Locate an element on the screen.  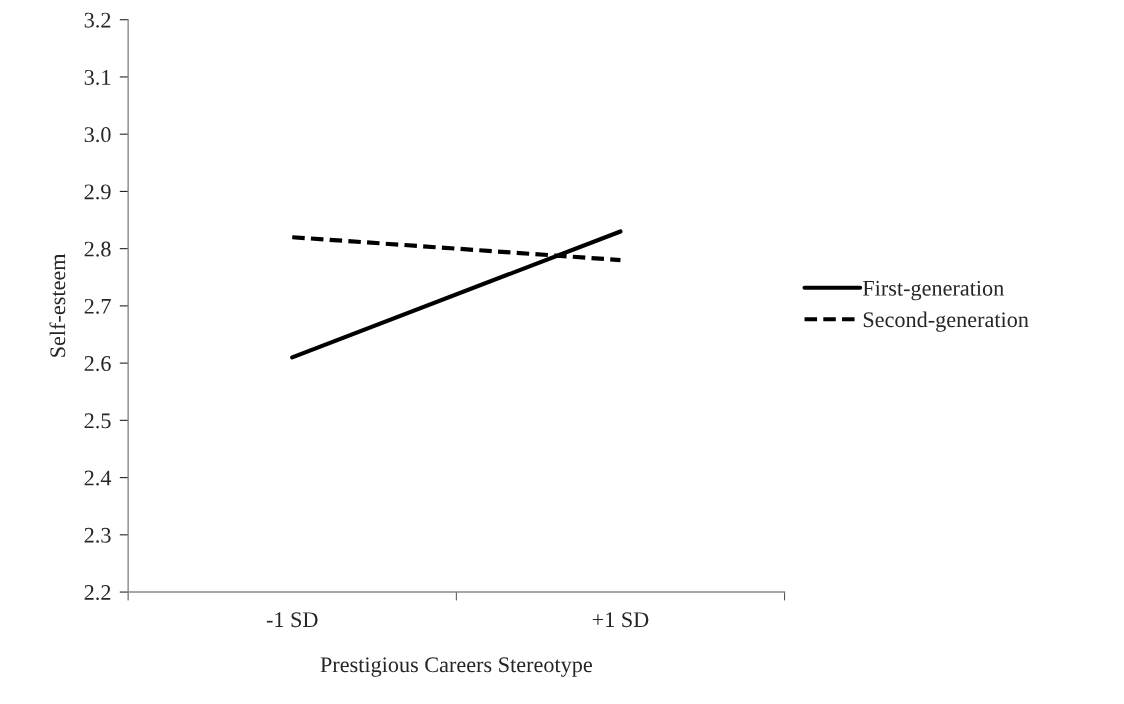
y-tick-label: 2.5 is located at coordinates (97, 421).